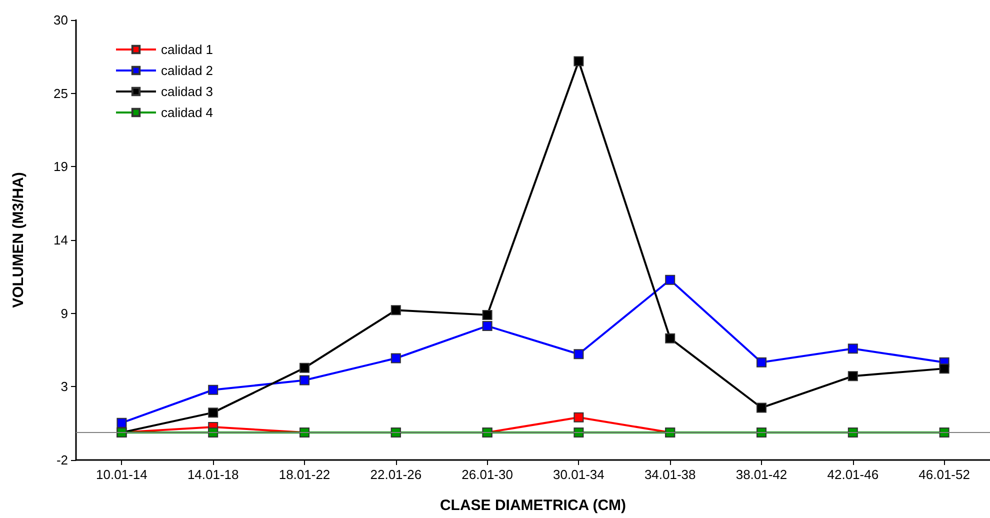 The width and height of the screenshot is (990, 518). What do you see at coordinates (304, 474) in the screenshot?
I see `x-tick-label: 18.01-22` at bounding box center [304, 474].